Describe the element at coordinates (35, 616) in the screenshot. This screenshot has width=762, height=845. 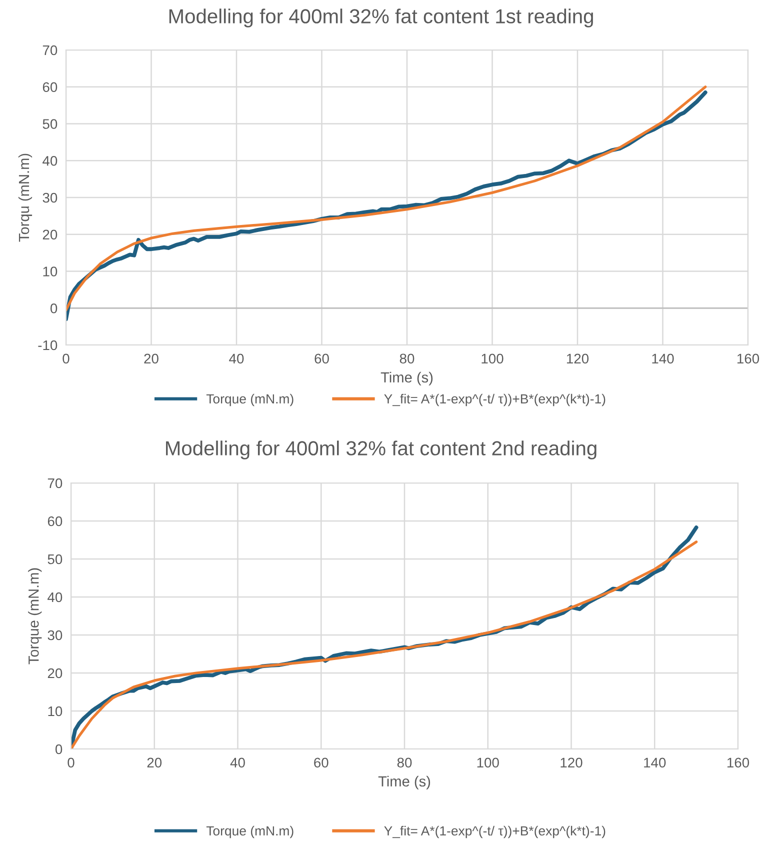
I see `y-axis-title: Torque (mN.m)` at that location.